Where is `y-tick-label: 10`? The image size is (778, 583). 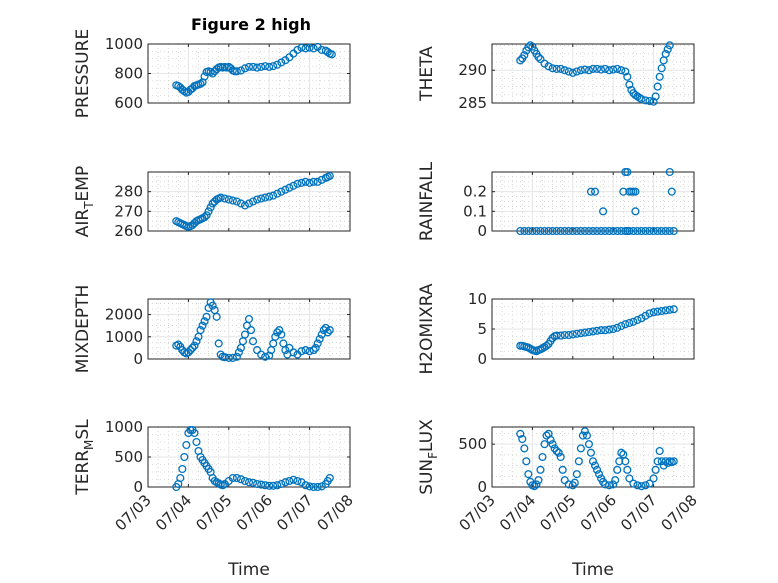
y-tick-label: 10 is located at coordinates (477, 299).